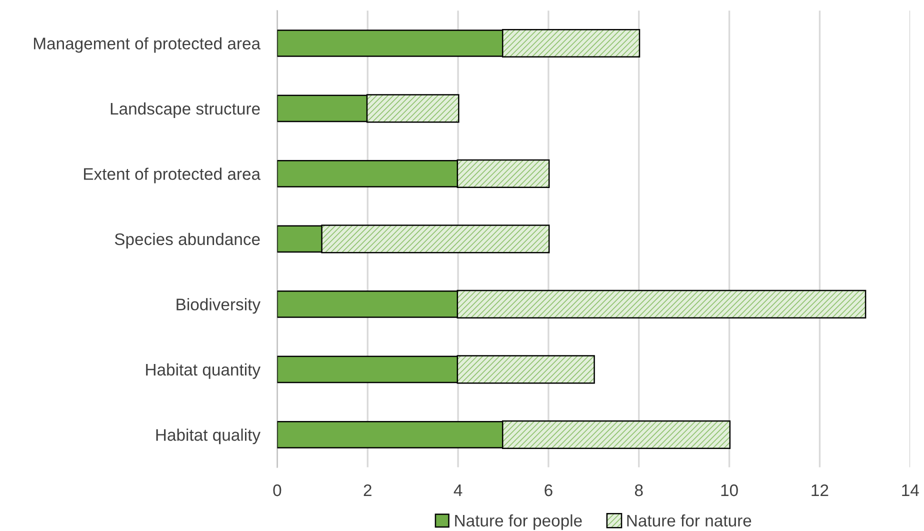 The width and height of the screenshot is (924, 531). I want to click on x-tick-label: 14, so click(910, 490).